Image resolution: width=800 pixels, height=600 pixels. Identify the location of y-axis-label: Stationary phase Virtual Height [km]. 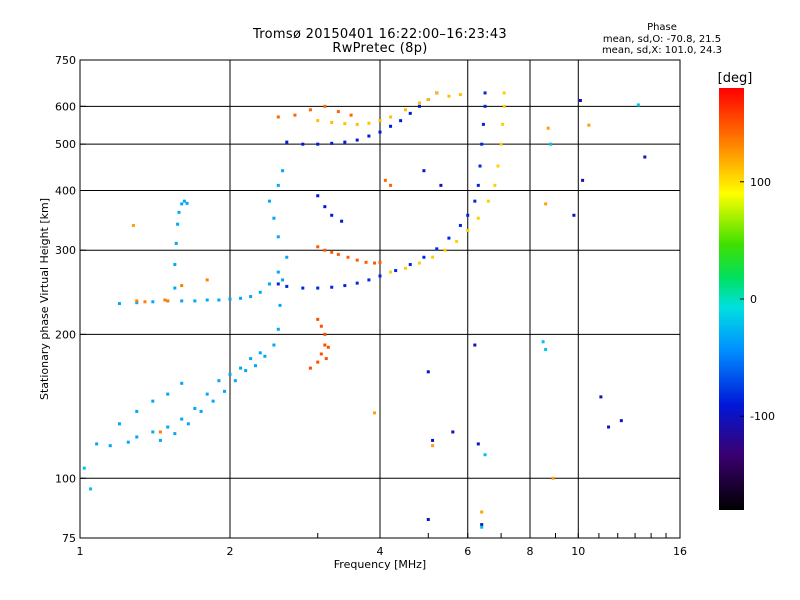
(44, 299).